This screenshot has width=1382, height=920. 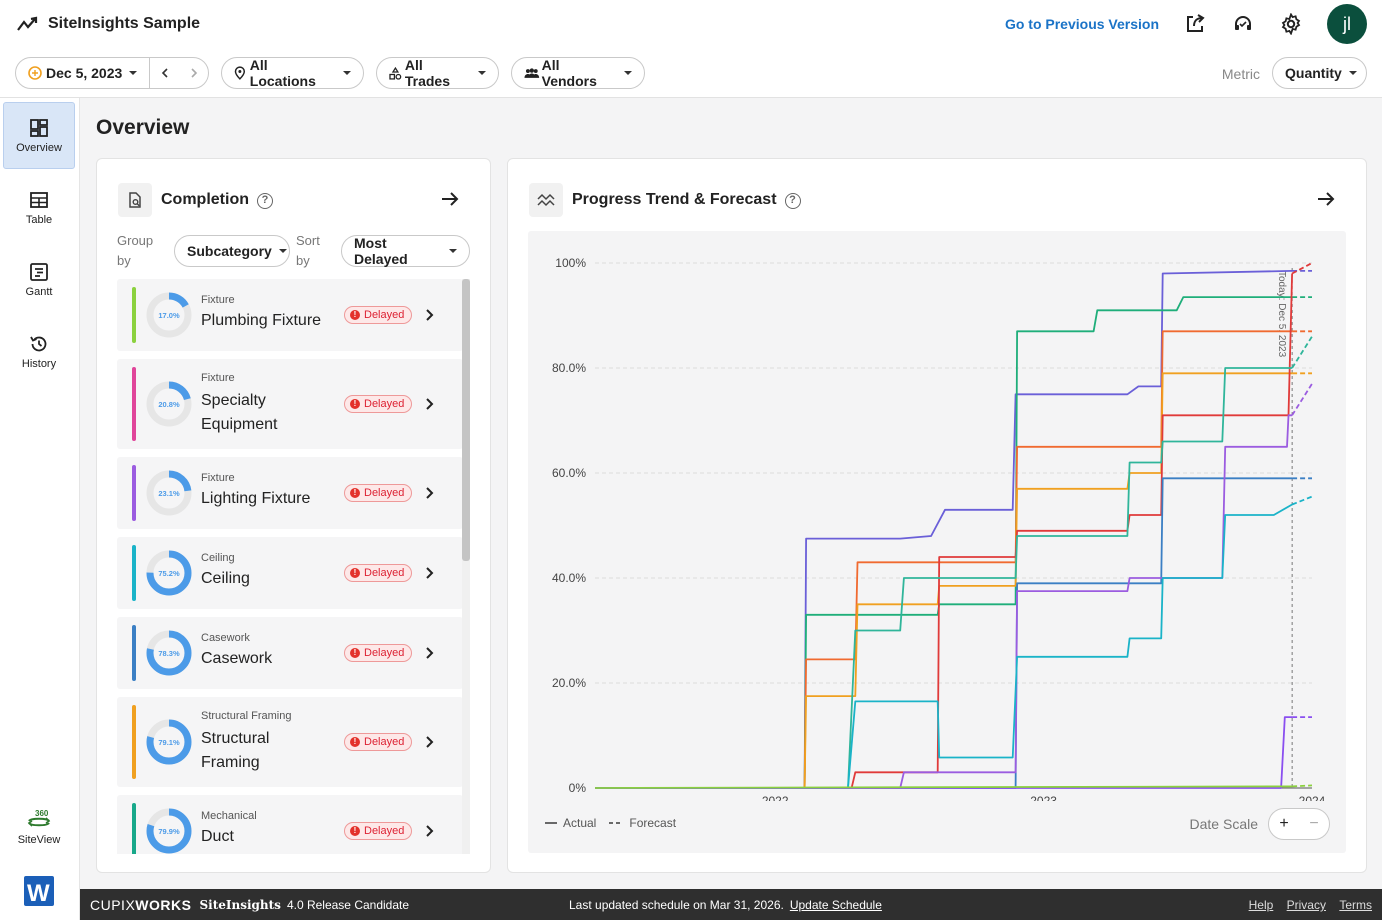 I want to click on donut-percent-label: 17.0%, so click(x=169, y=315).